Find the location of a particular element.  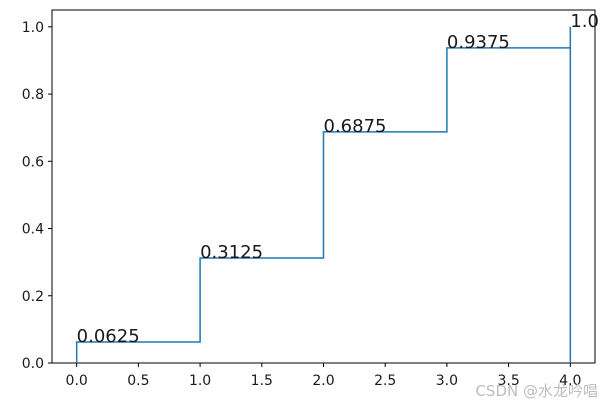

data-label: 0.0625 is located at coordinates (108, 336).